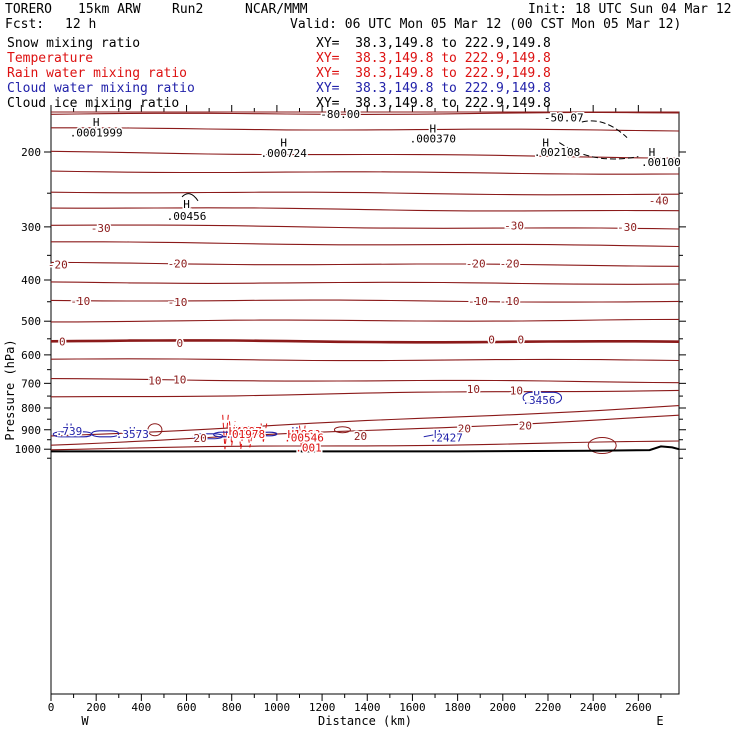  I want to click on contour-label: -80.00, so click(340, 114).